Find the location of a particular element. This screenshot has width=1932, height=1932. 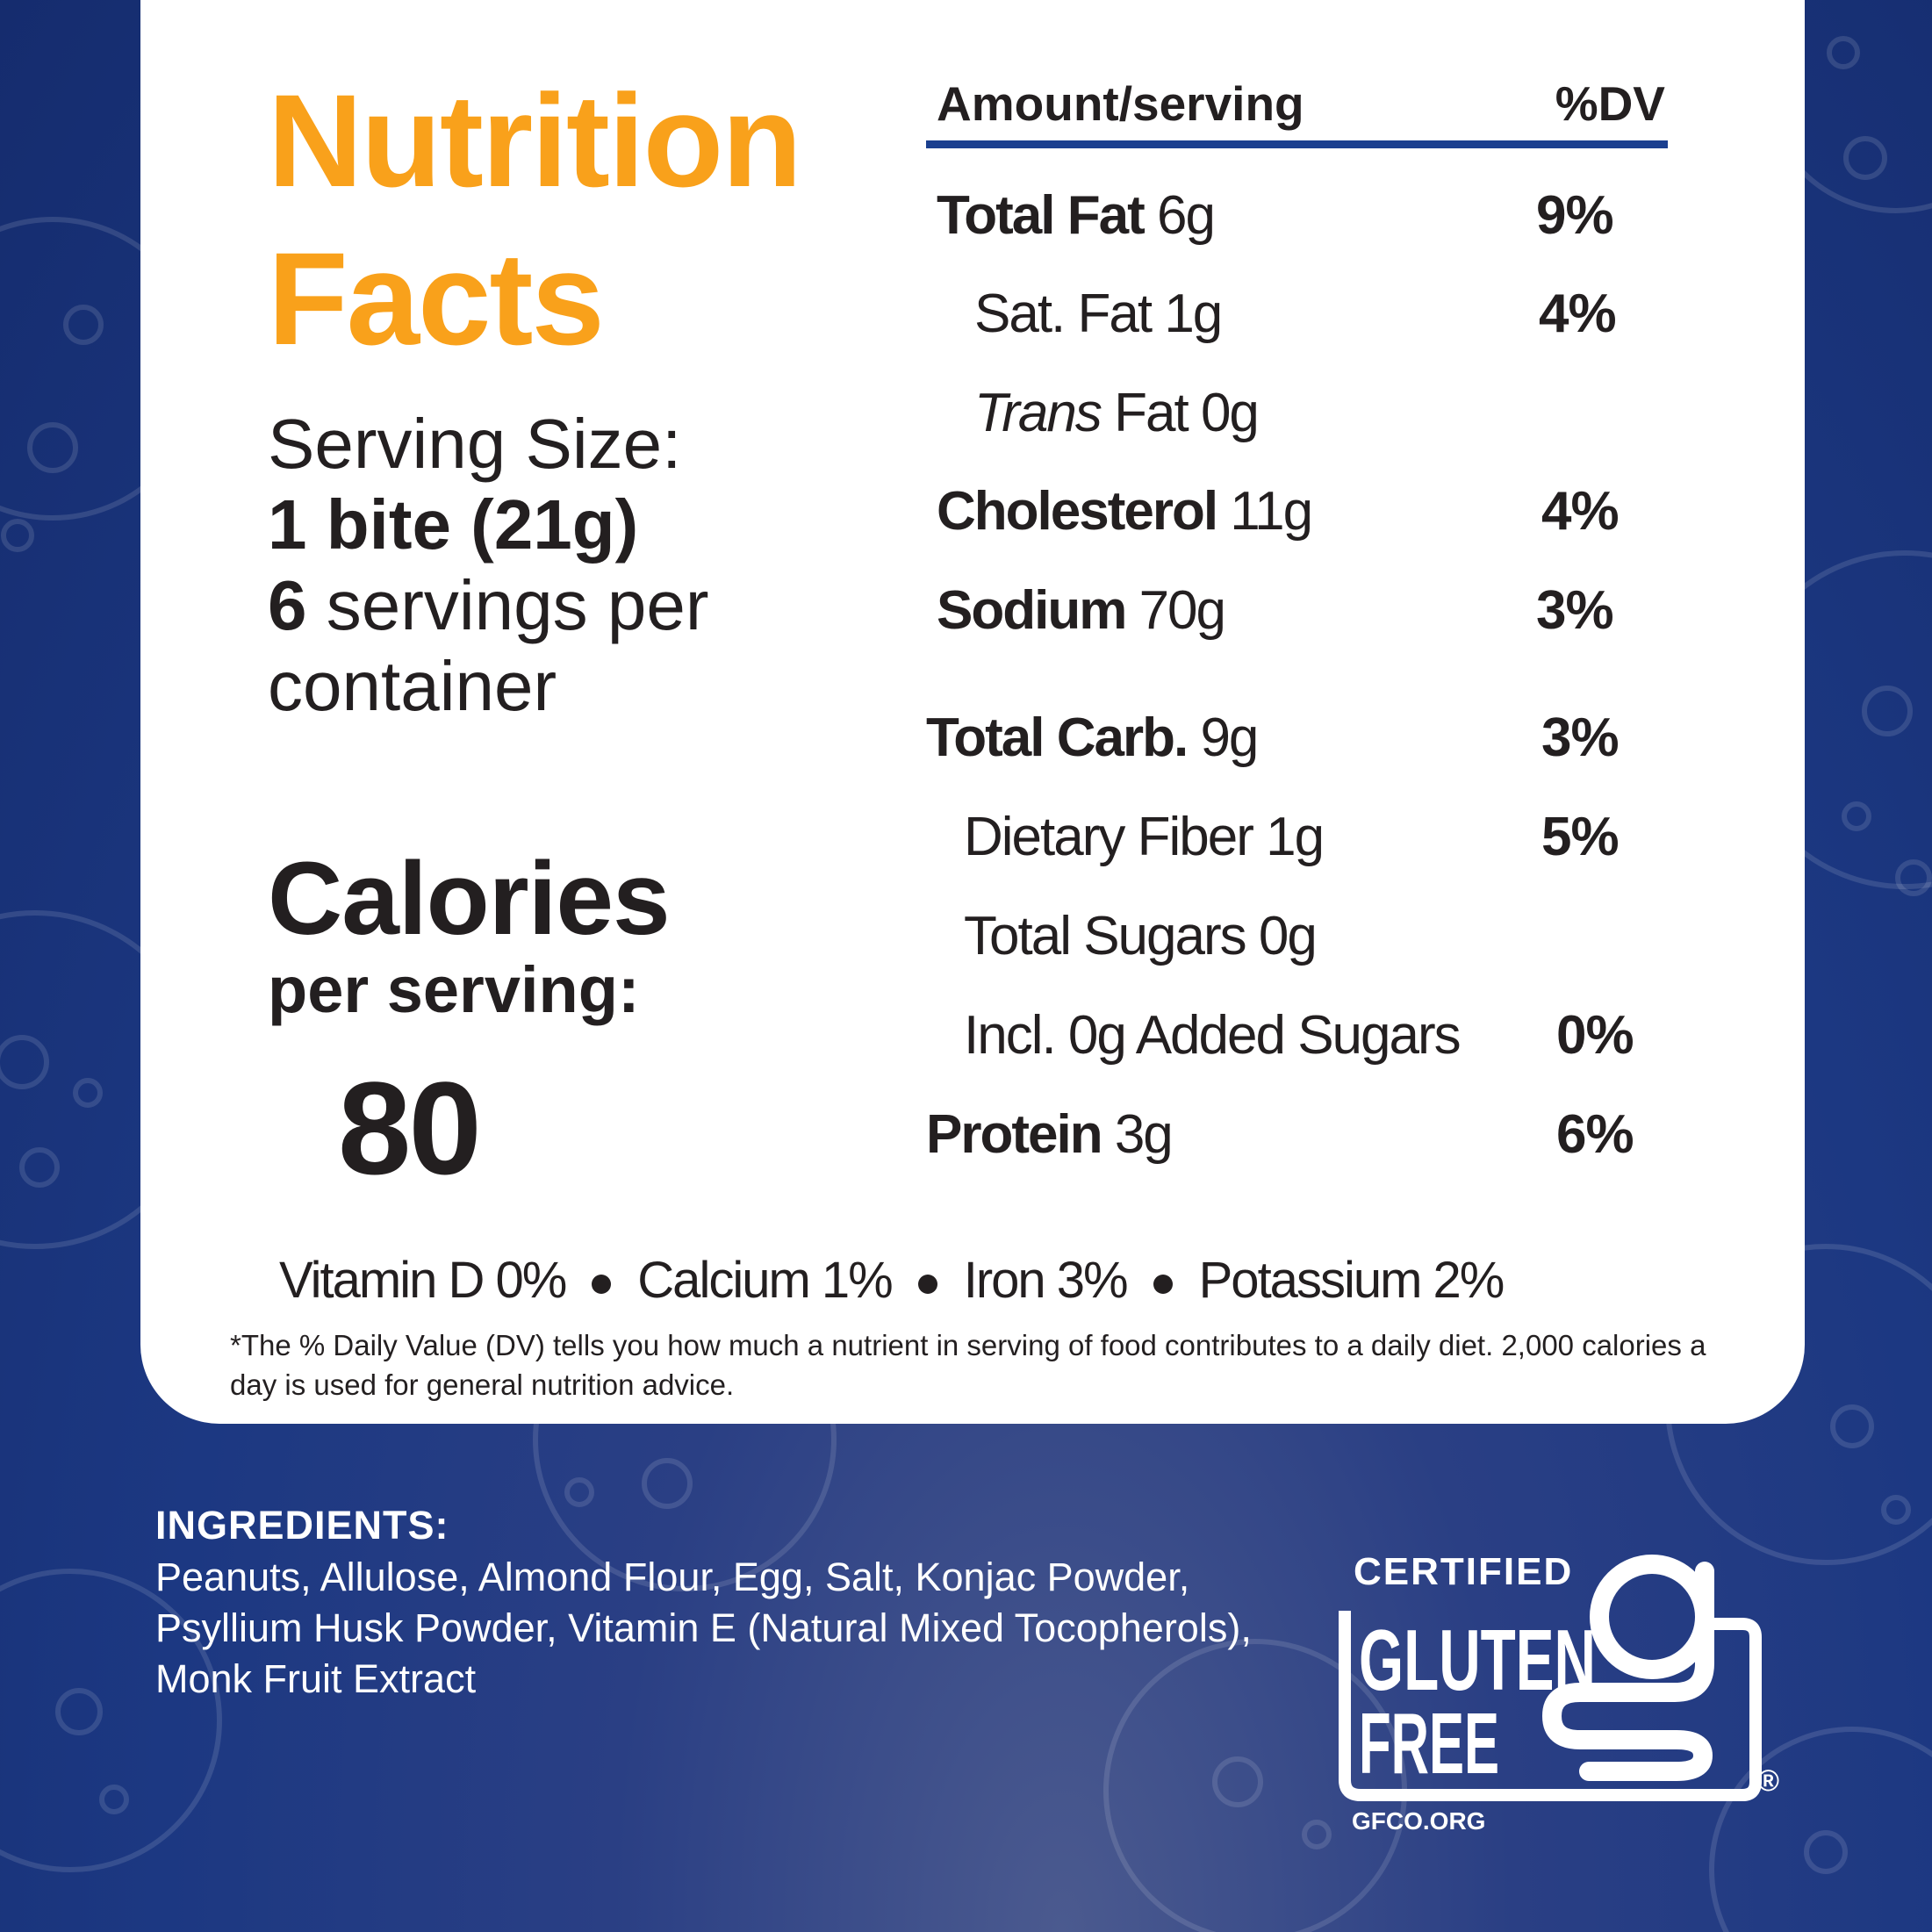

logo-certified-text: CERTIFIED is located at coordinates (1463, 1571).